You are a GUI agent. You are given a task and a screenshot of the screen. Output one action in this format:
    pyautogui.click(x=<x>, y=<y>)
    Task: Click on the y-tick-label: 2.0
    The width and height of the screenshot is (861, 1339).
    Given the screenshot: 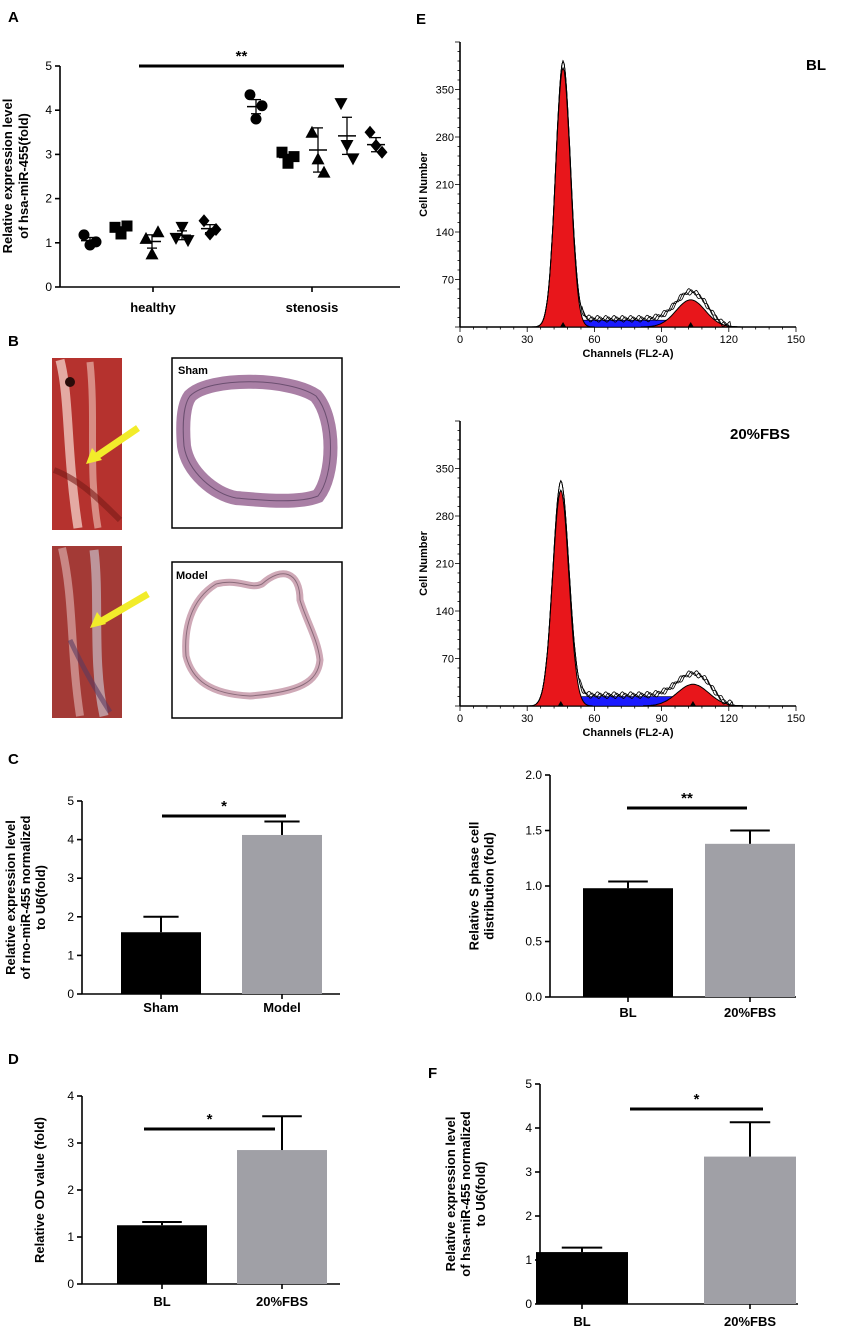 What is the action you would take?
    pyautogui.click(x=533, y=775)
    